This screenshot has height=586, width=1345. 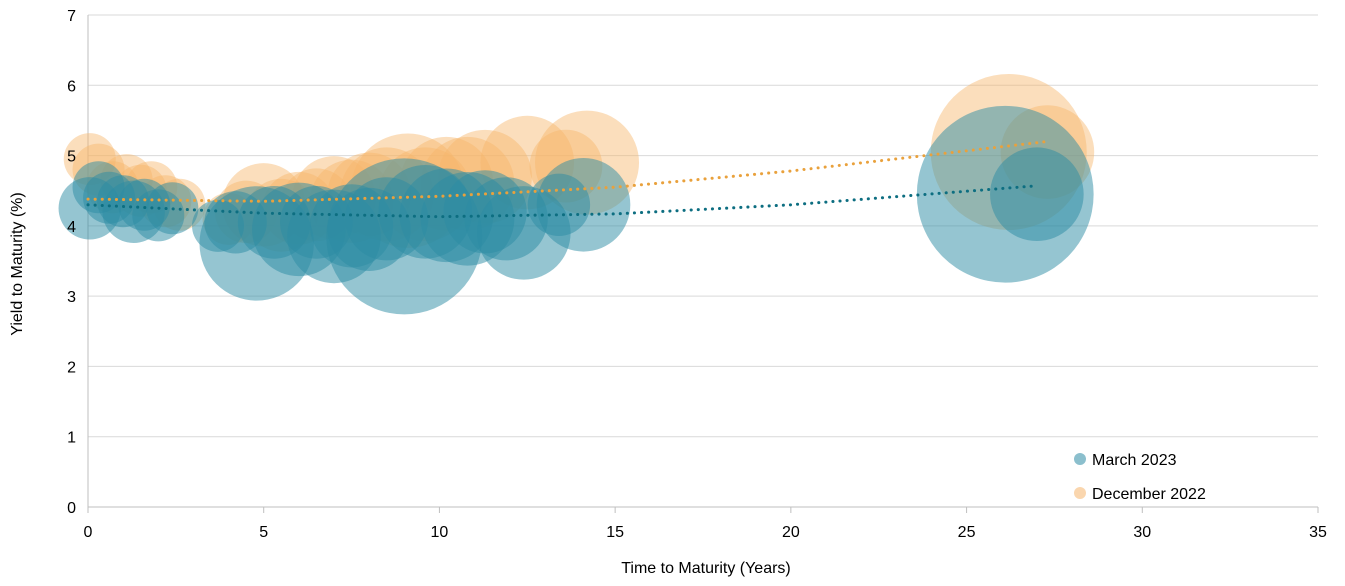 I want to click on trendline-december-2022, so click(x=567, y=171).